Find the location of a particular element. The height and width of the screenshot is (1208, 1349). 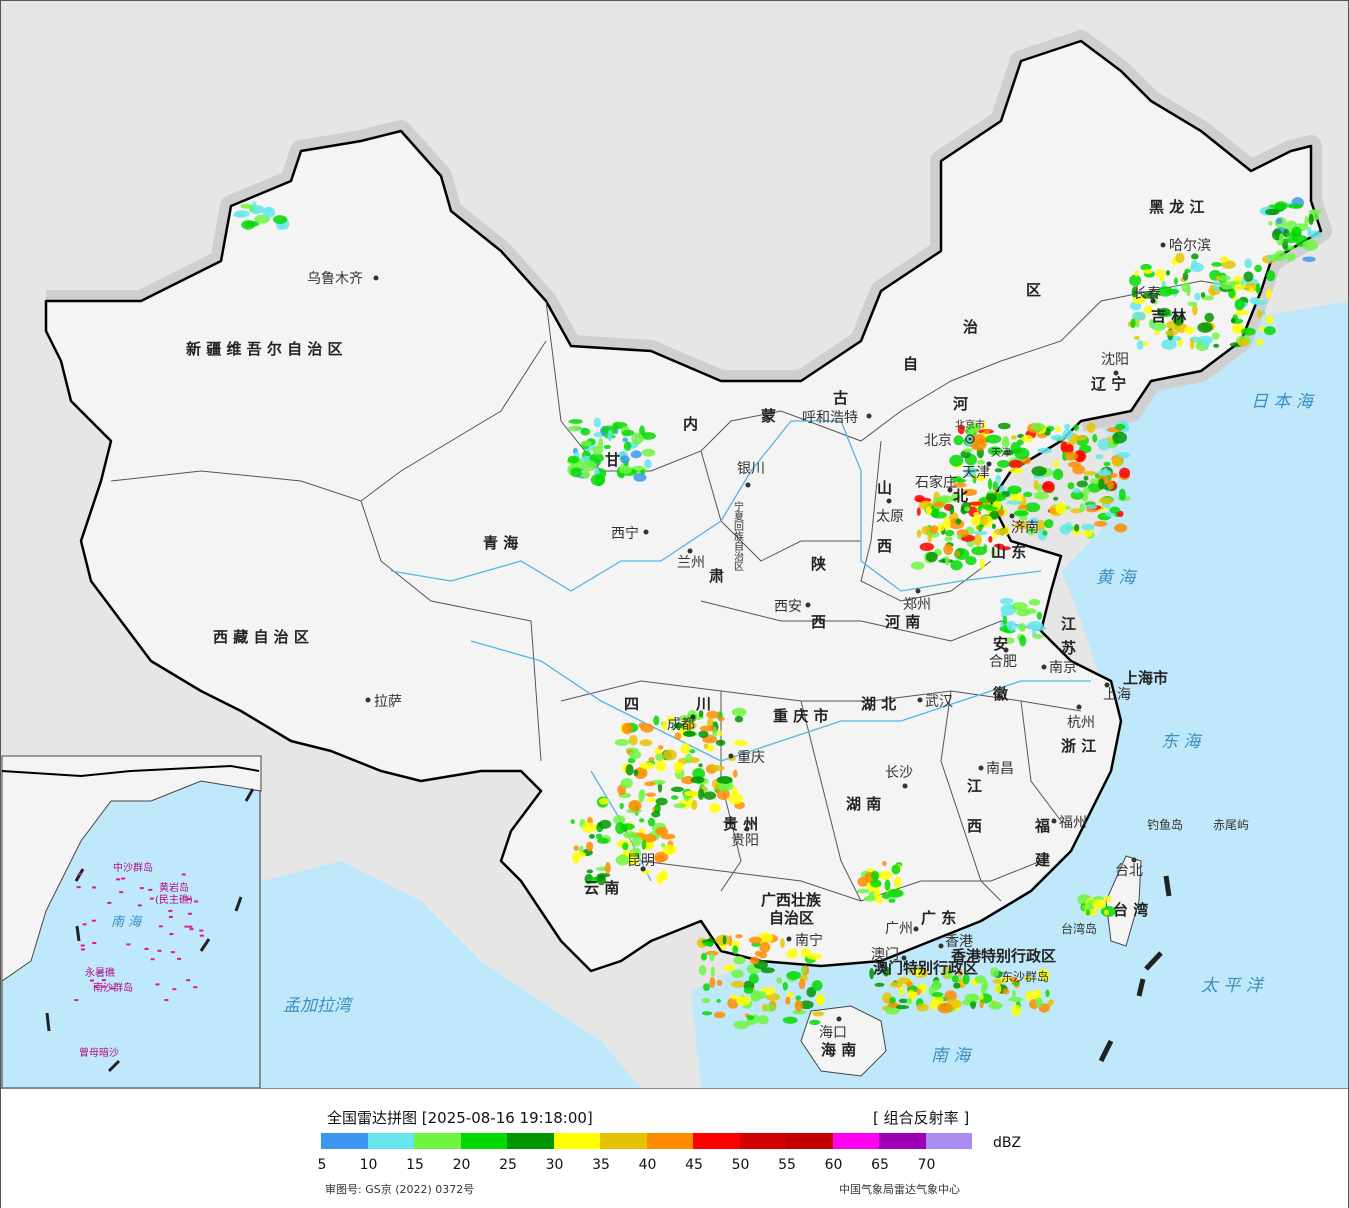

city-xian: 西安 is located at coordinates (792, 607).